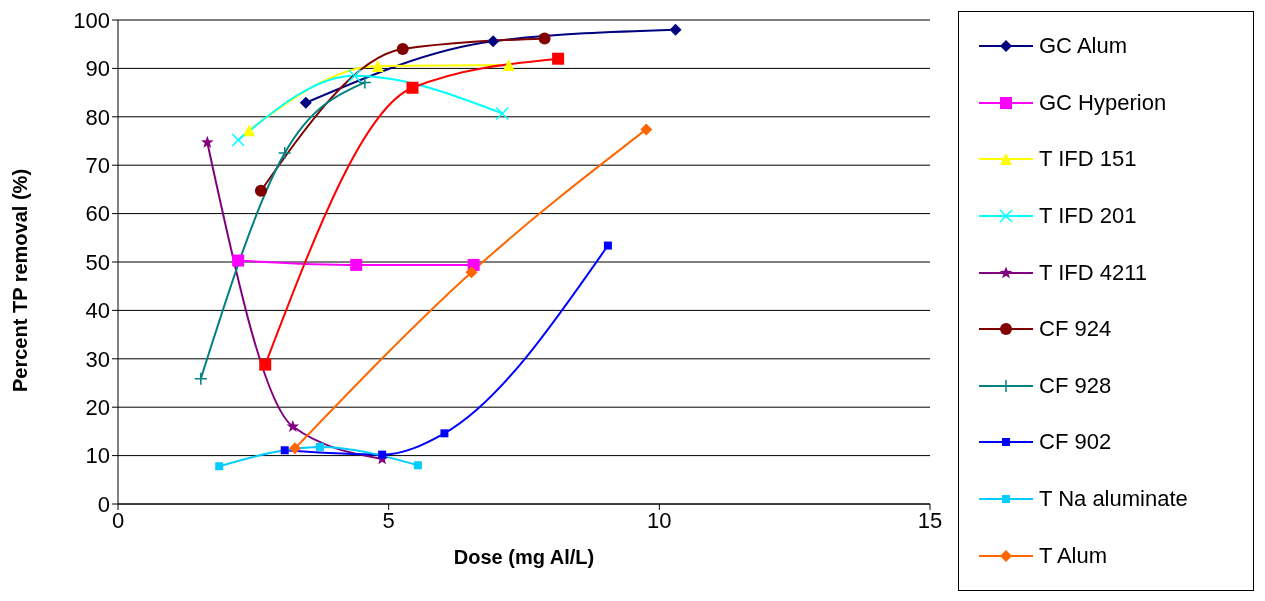  I want to click on legend-label: CF 902, so click(1075, 442).